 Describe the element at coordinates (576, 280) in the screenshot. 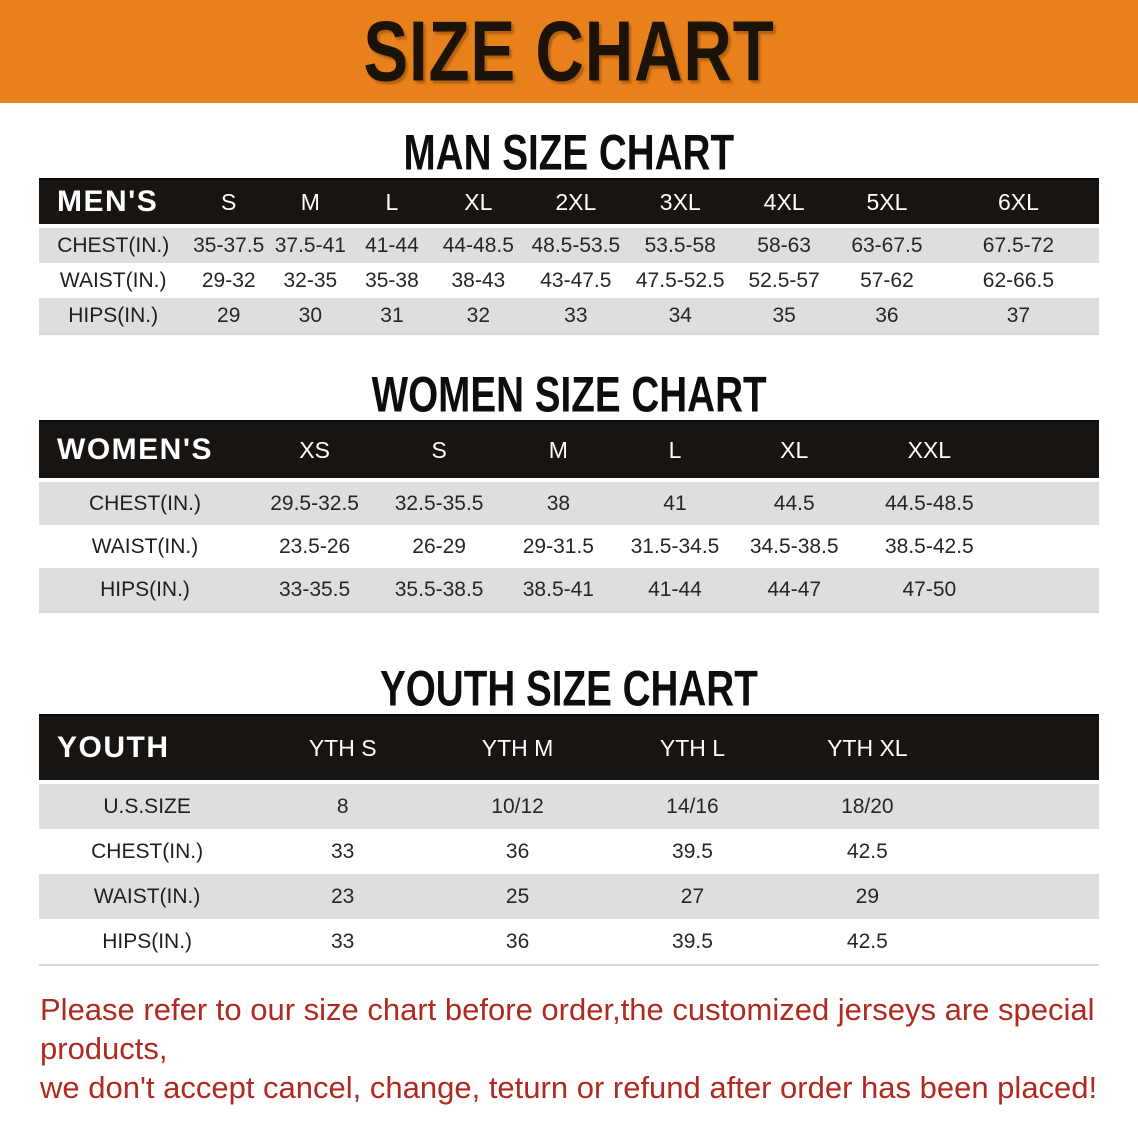

I see `cell: 43-47.5` at that location.